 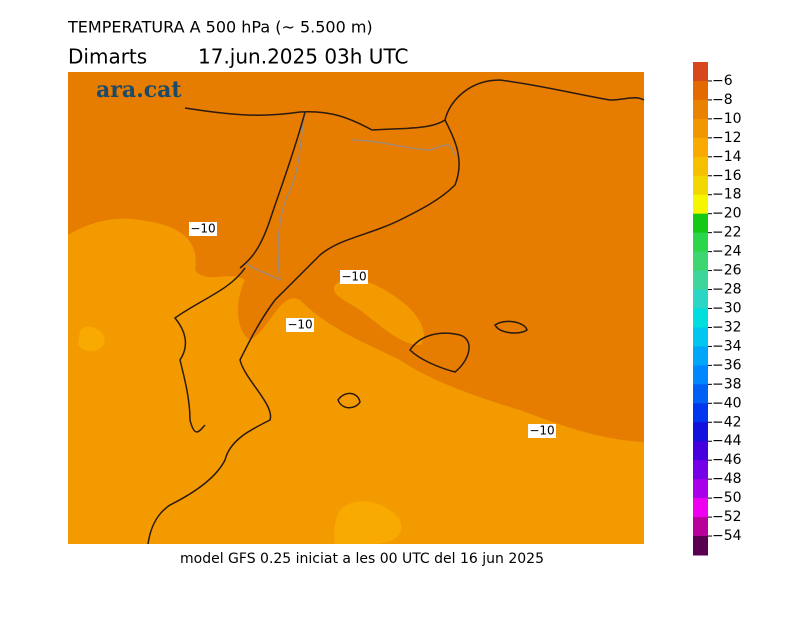 I want to click on colorbar-label: −48, so click(x=727, y=479).